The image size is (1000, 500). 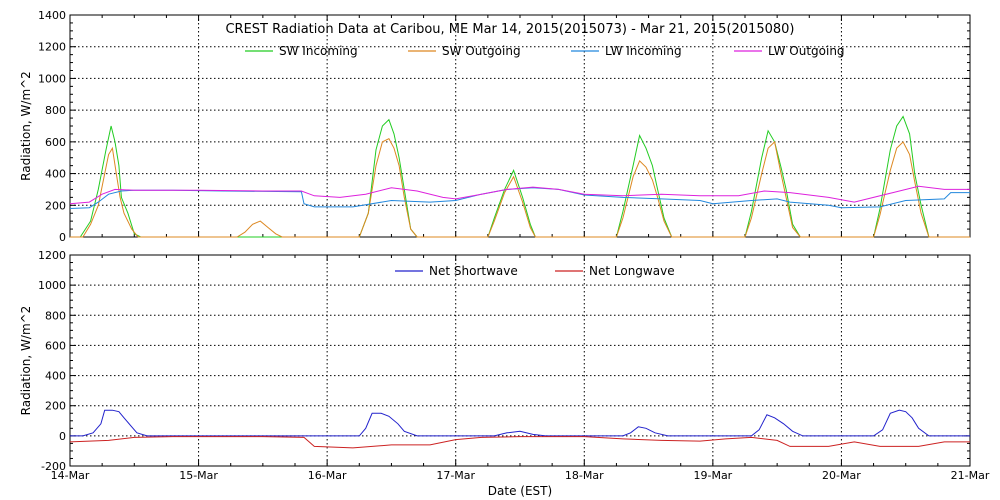 What do you see at coordinates (473, 271) in the screenshot?
I see `legend-entry: Net Shortwave` at bounding box center [473, 271].